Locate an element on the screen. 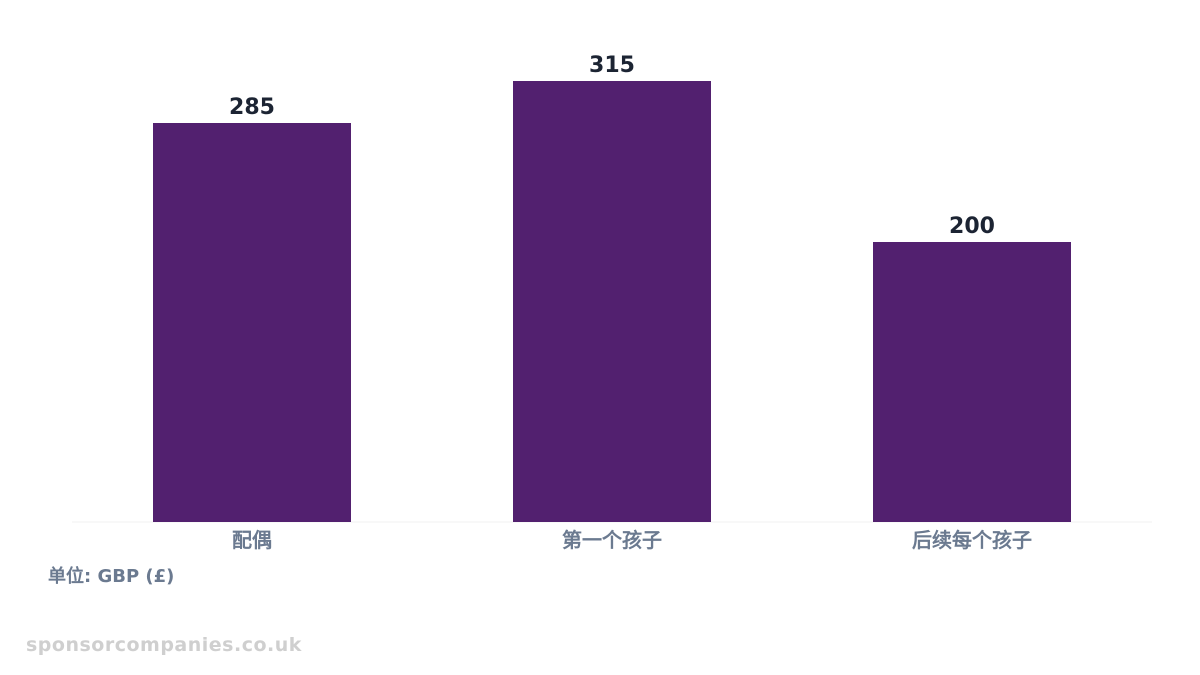 Image resolution: width=1200 pixels, height=675 pixels. value-label-1: 285 is located at coordinates (252, 107).